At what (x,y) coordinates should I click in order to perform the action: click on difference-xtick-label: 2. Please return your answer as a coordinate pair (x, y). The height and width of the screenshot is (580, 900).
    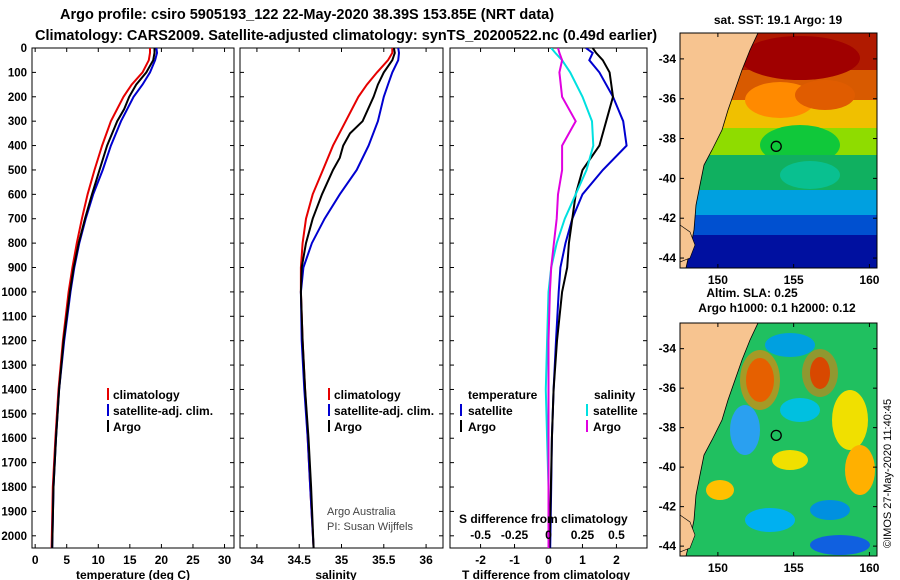
    Looking at the image, I should click on (616, 560).